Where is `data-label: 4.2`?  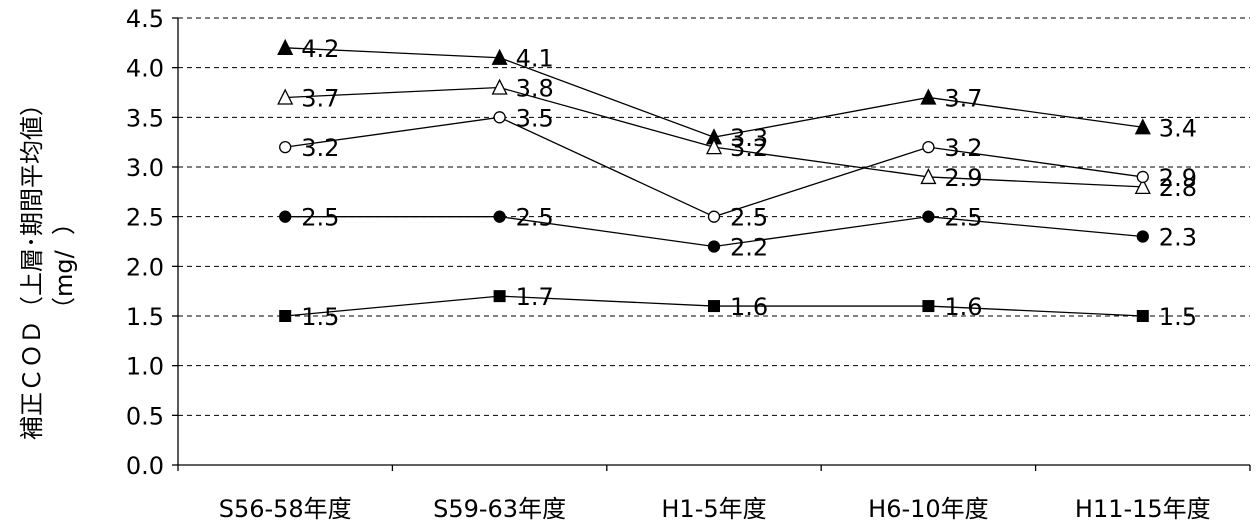 data-label: 4.2 is located at coordinates (320, 49).